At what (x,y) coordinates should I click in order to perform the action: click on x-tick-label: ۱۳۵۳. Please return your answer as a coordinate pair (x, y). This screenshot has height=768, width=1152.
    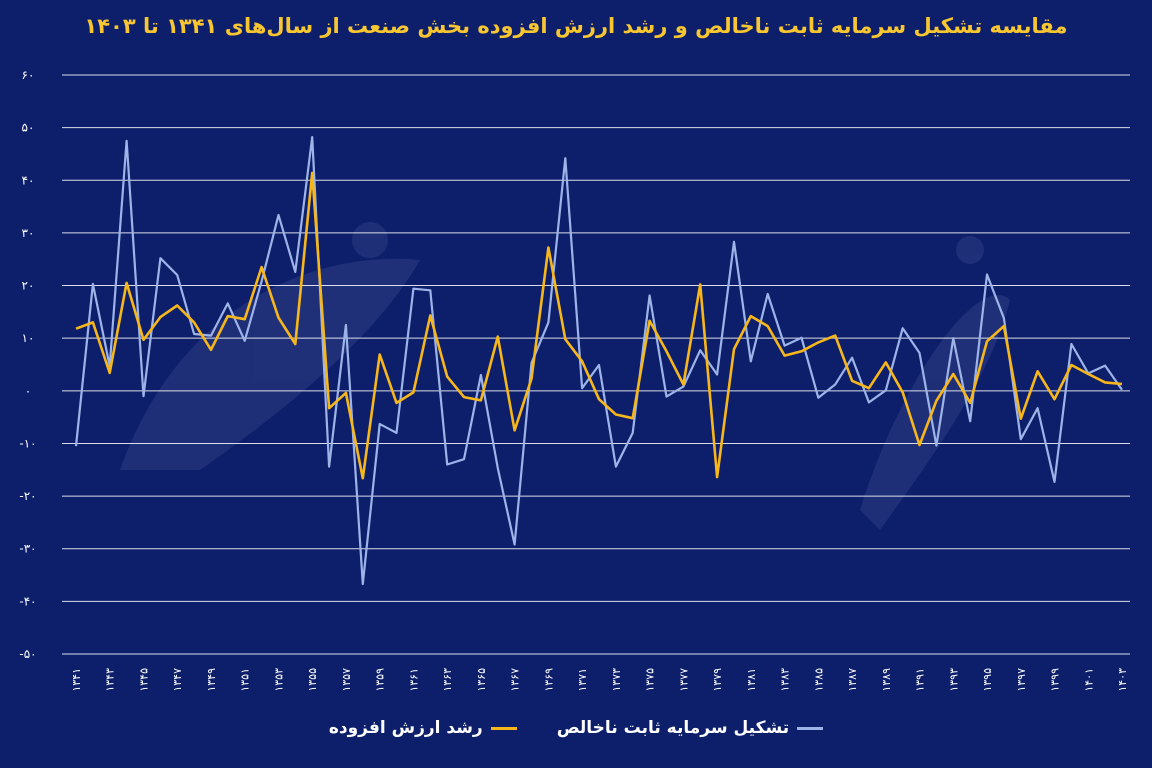
    Looking at the image, I should click on (278, 680).